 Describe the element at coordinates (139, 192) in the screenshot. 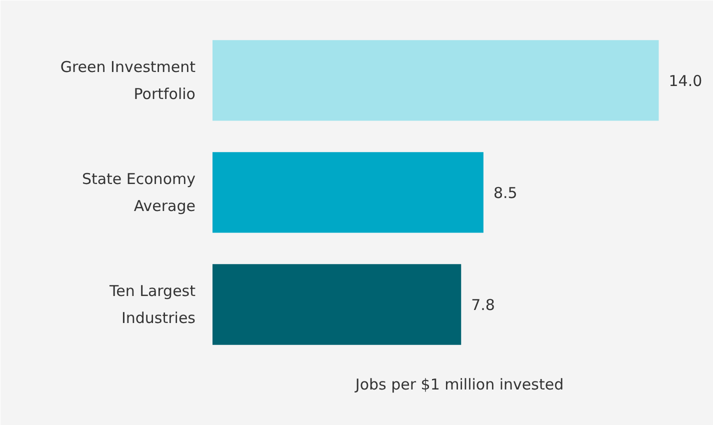

I see `y-tick-label: State Economy Average` at that location.